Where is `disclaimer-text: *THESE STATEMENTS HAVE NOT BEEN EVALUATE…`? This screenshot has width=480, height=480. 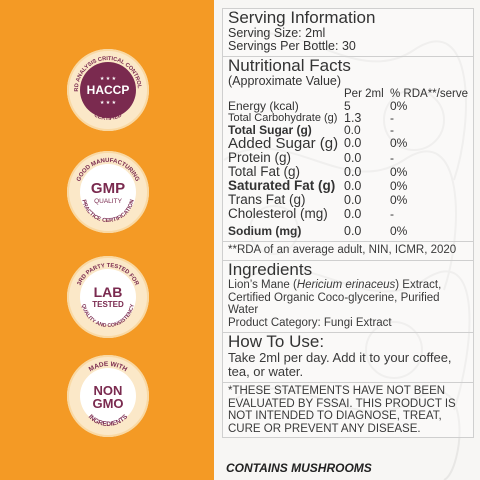 disclaimer-text: *THESE STATEMENTS HAVE NOT BEEN EVALUATE… is located at coordinates (342, 410).